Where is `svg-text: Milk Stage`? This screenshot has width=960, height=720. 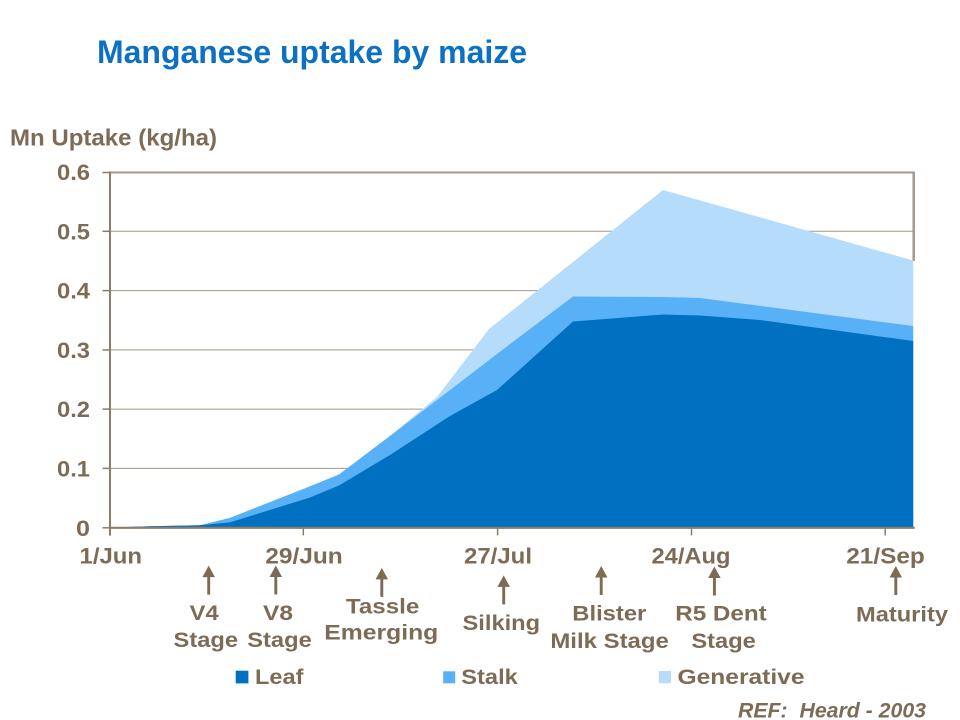 svg-text: Milk Stage is located at coordinates (609, 641).